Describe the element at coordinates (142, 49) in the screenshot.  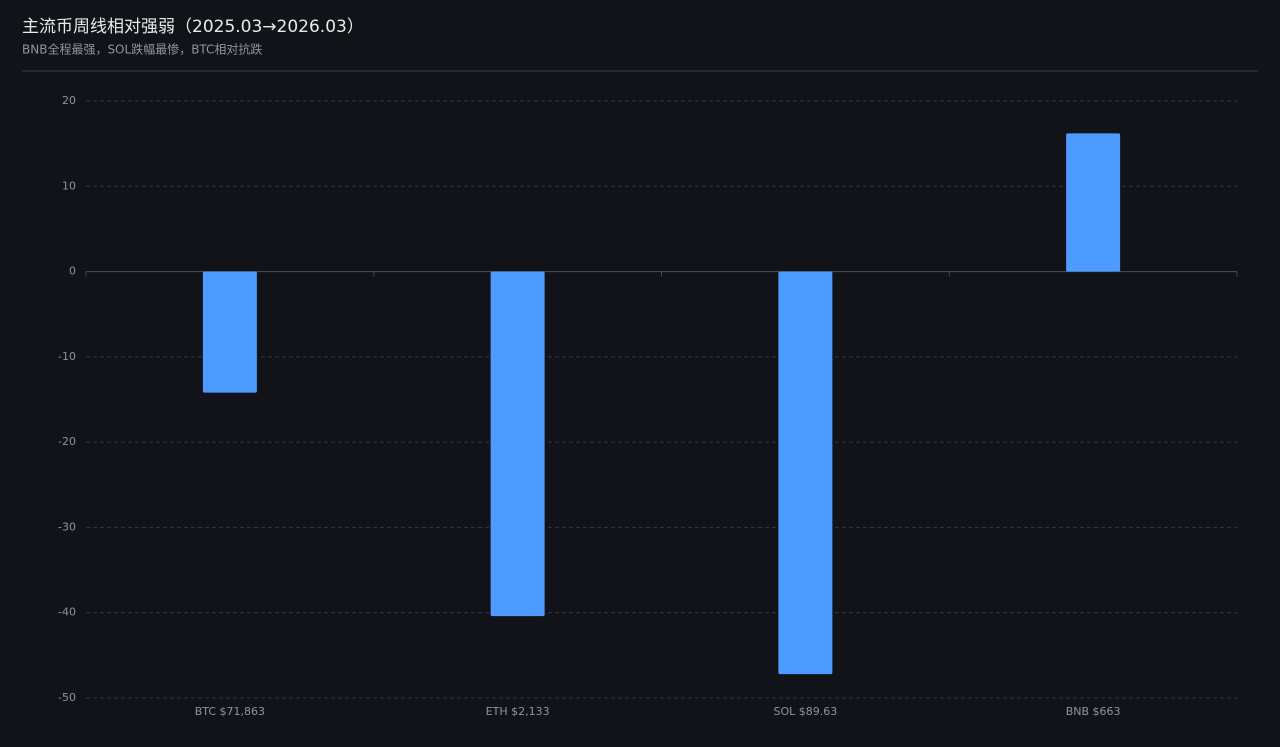
I see `chart-subtitle: BNB全程最强，SOL跌幅最惨，BTC相对抗跌` at that location.